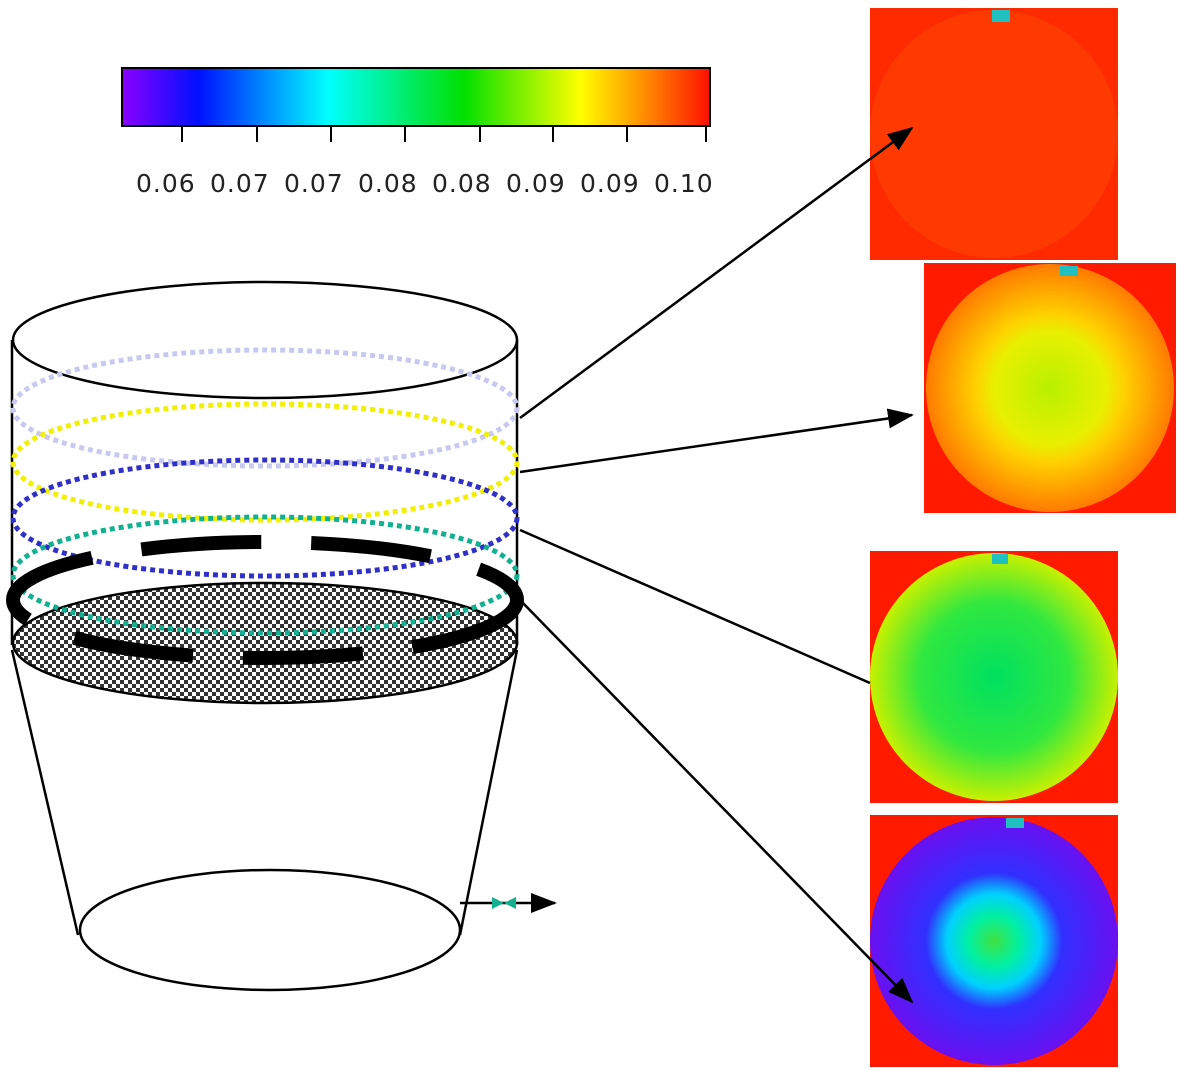 The height and width of the screenshot is (1068, 1177). What do you see at coordinates (684, 183) in the screenshot?
I see `tick-label: 0.10` at bounding box center [684, 183].